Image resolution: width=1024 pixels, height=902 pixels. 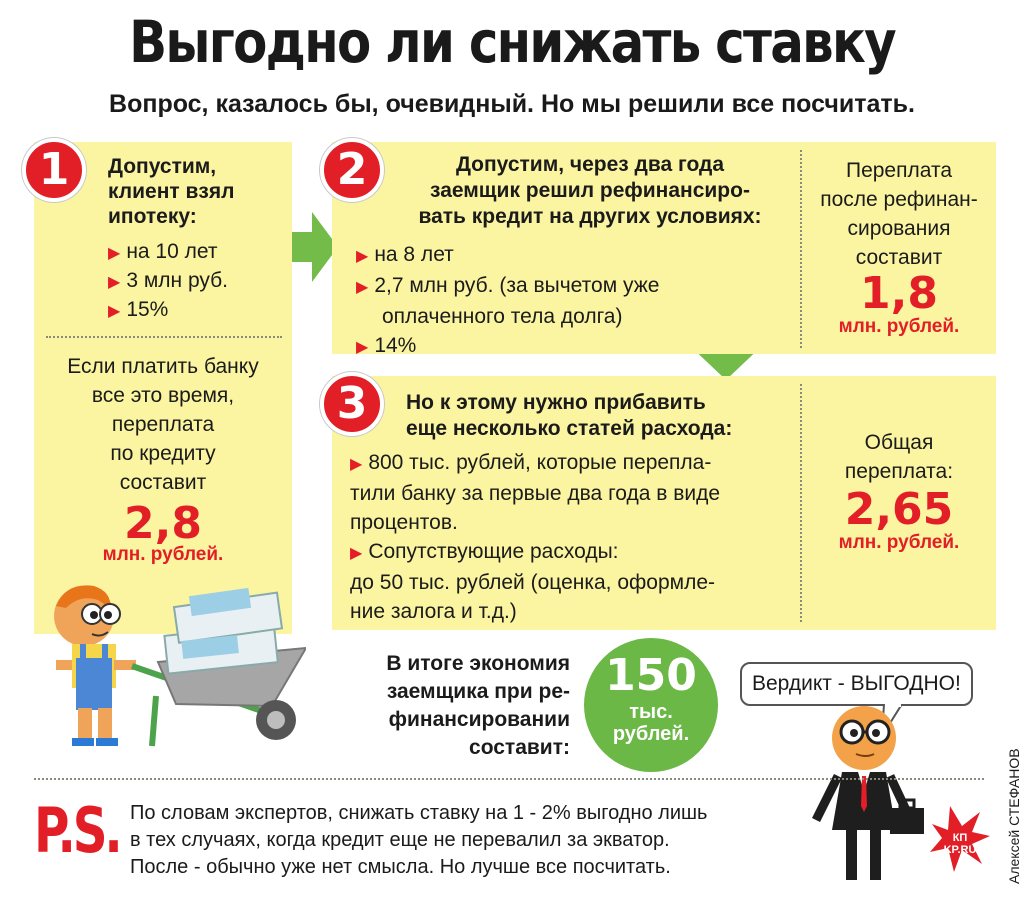 I want to click on step1-bullets: ▶ на 10 лет ▶ 3 млн руб. ▶ 15%, so click(x=168, y=281).